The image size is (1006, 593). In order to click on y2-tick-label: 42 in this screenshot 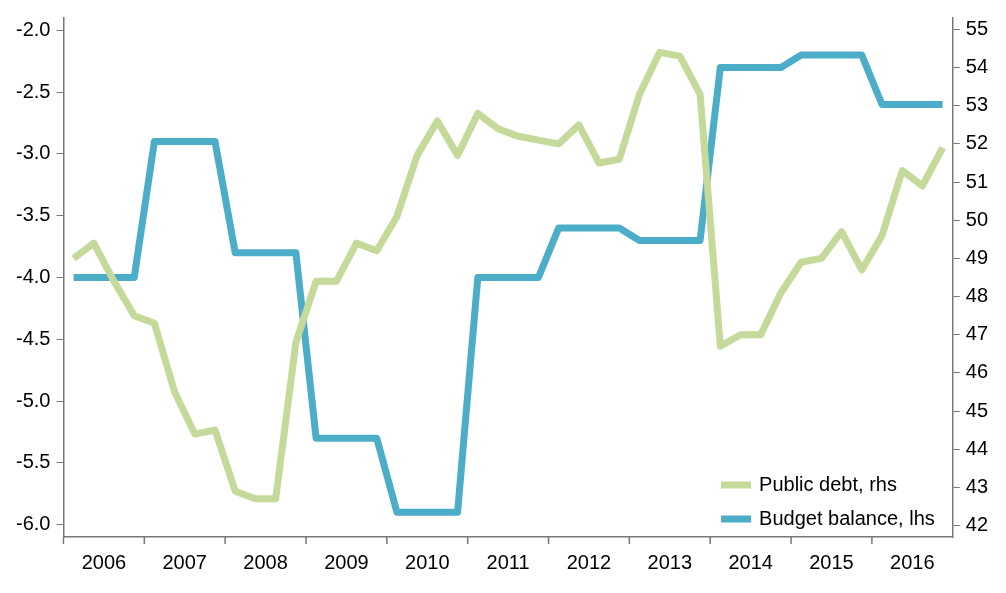, I will do `click(976, 524)`.